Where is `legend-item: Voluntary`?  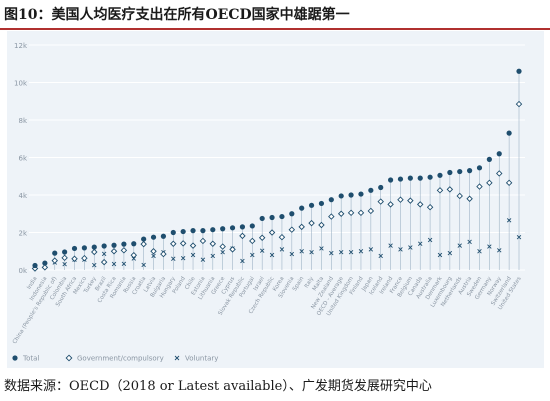
legend-item: Voluntary is located at coordinates (196, 359).